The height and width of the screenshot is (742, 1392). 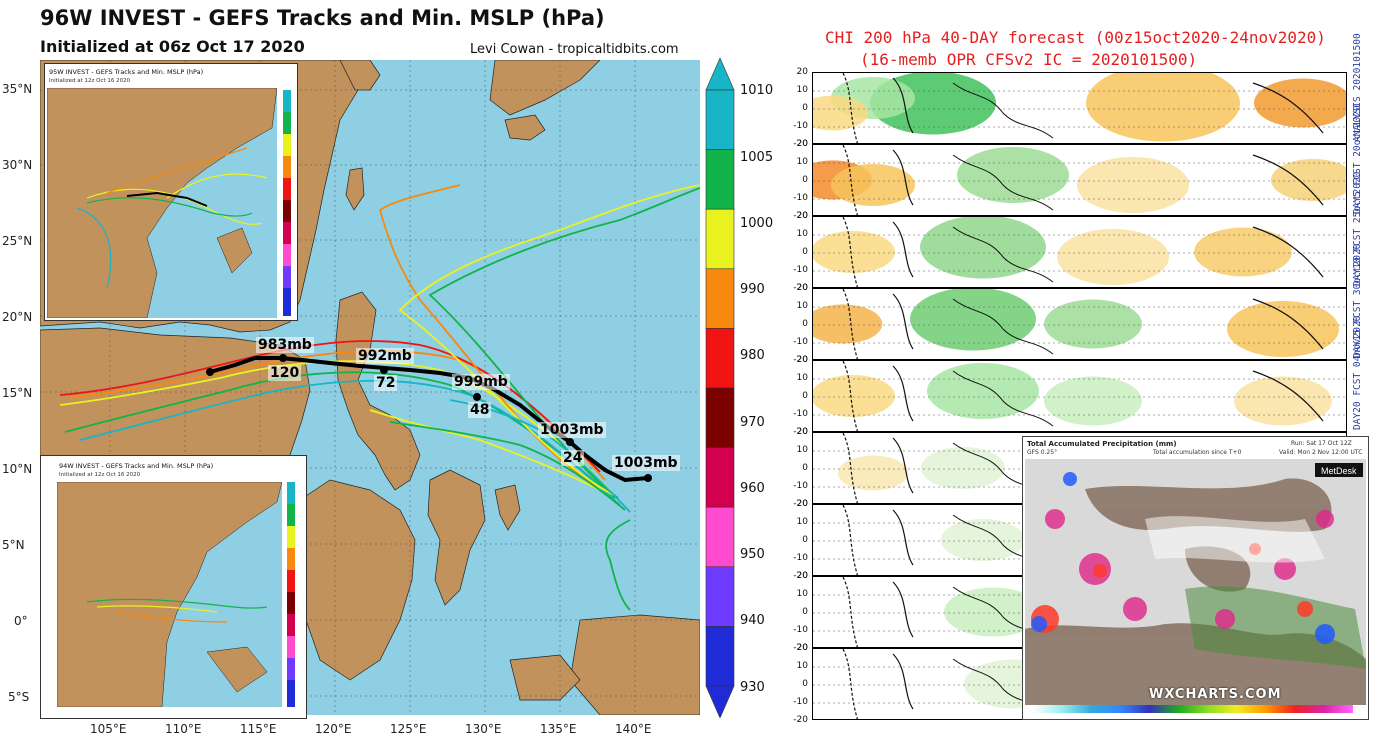 I want to click on gefs-subtitle: Initialized at 06z Oct 17 2020, so click(x=172, y=46).